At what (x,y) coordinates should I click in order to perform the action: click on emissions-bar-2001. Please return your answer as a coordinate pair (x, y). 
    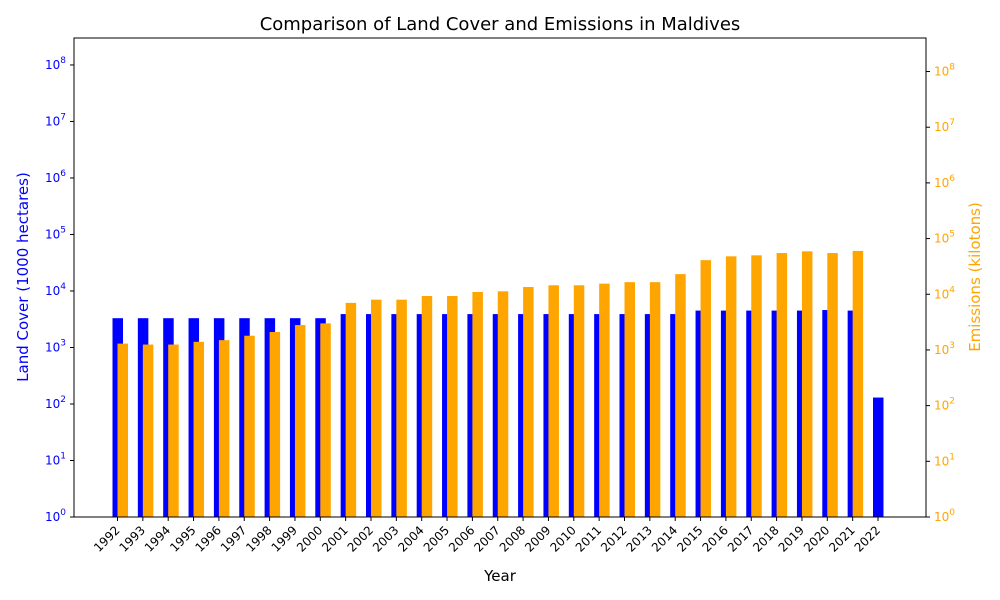
    Looking at the image, I should click on (351, 409).